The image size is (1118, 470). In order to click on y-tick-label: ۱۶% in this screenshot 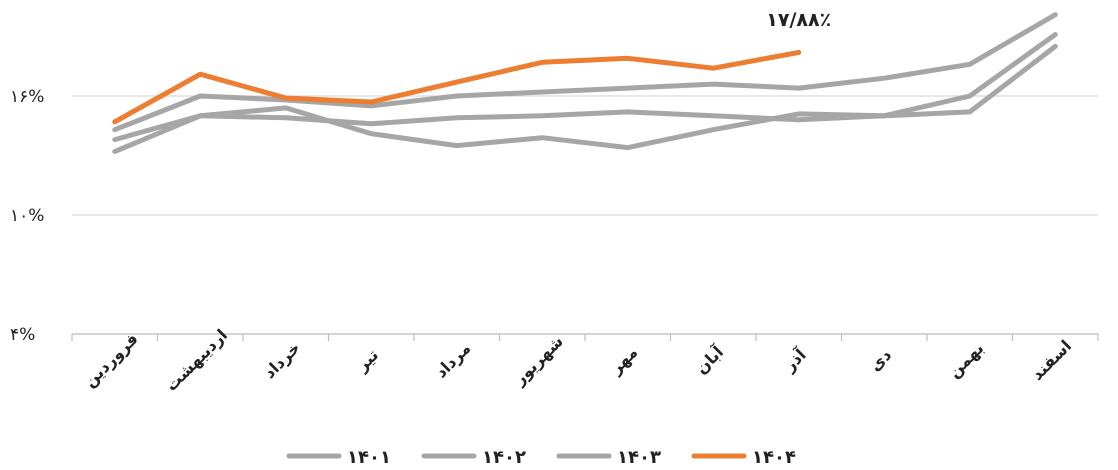, I will do `click(27, 97)`.